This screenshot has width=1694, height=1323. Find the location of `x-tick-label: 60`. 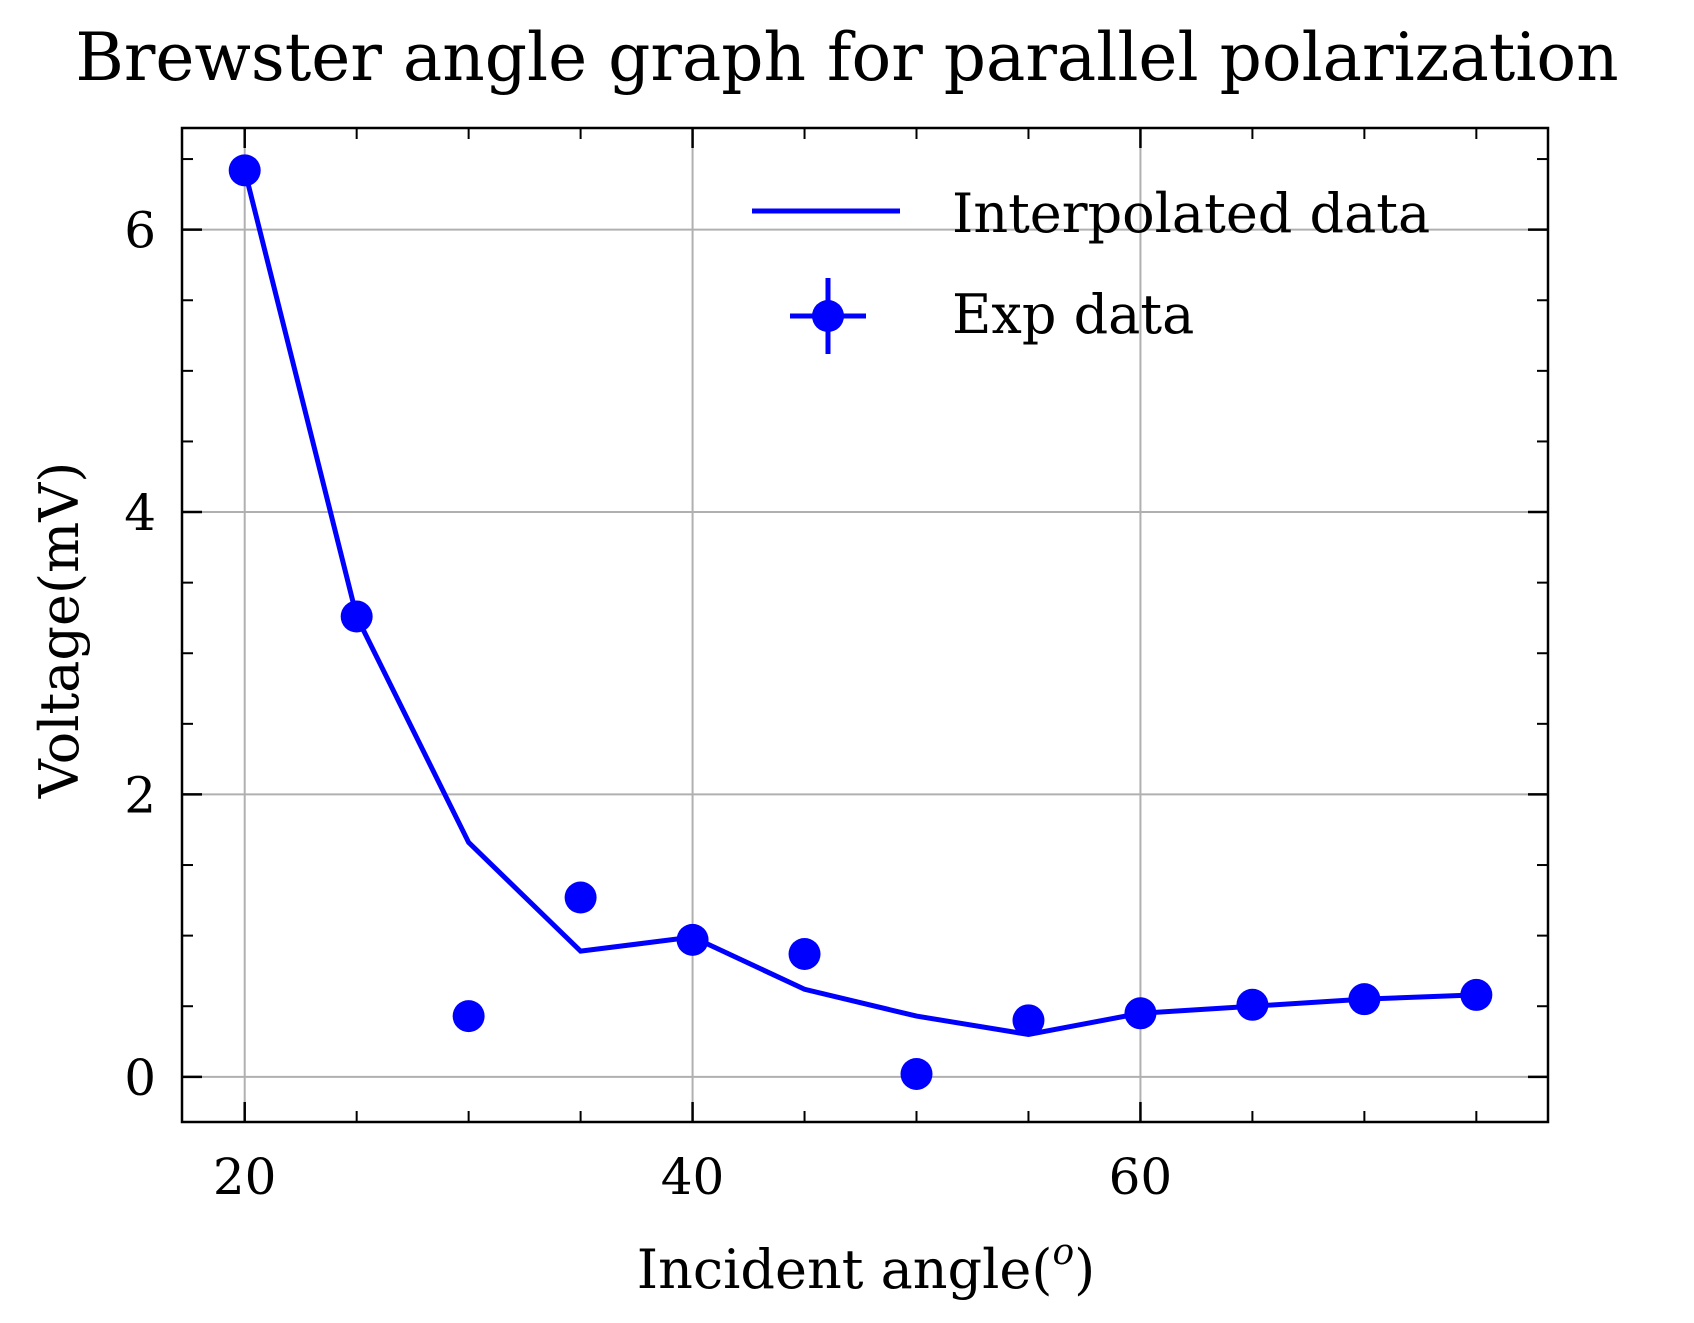

x-tick-label: 60 is located at coordinates (1141, 1177).